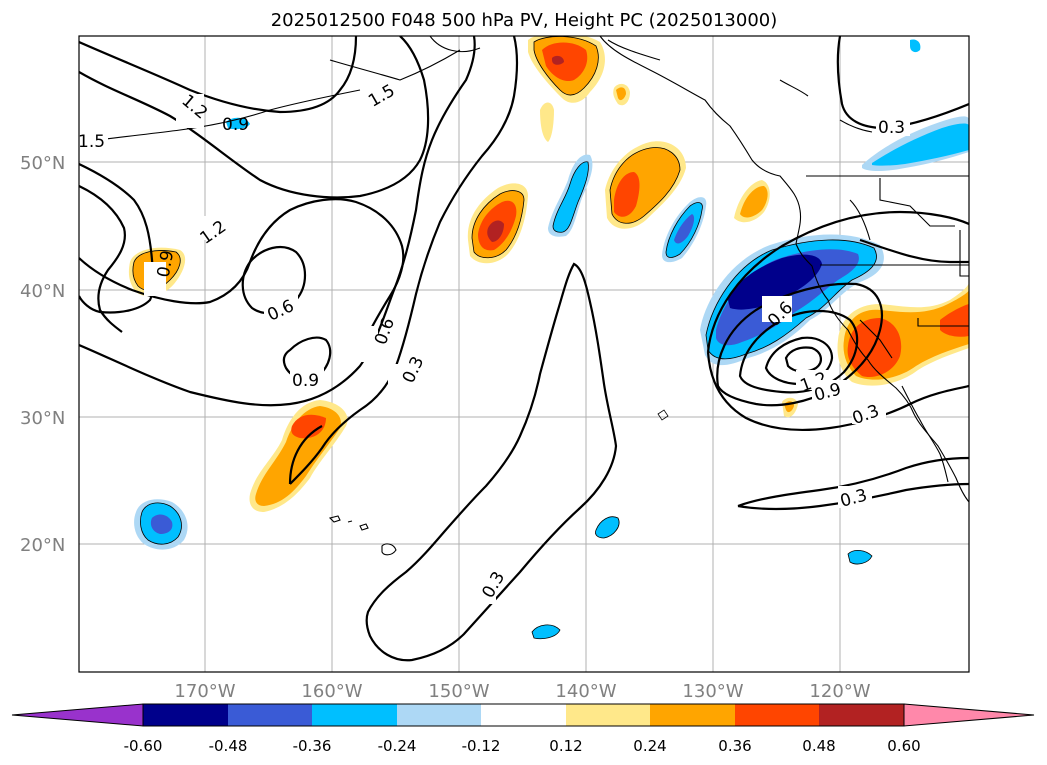 The image size is (1047, 765). What do you see at coordinates (522, 691) in the screenshot?
I see `longitude-labels: 170°W 160°W 150°W 140°W 130°W 120°W` at bounding box center [522, 691].